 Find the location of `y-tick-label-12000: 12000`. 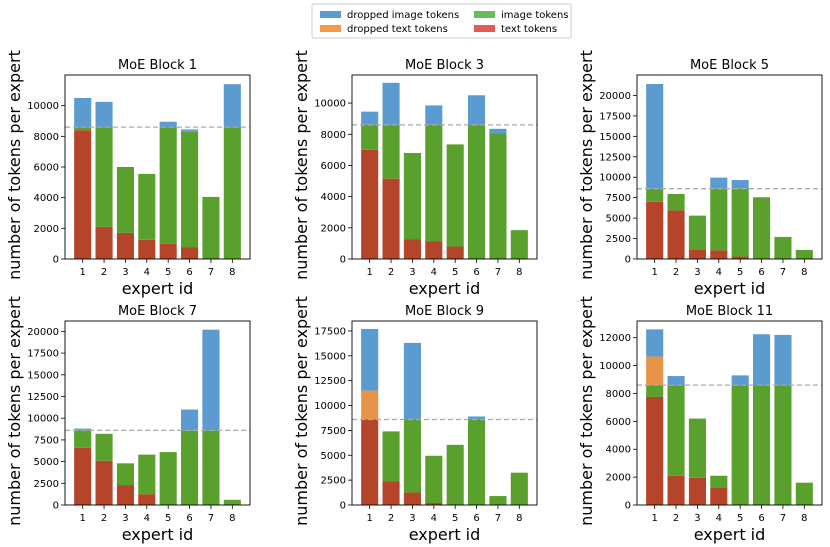

y-tick-label-12000: 12000 is located at coordinates (615, 338).